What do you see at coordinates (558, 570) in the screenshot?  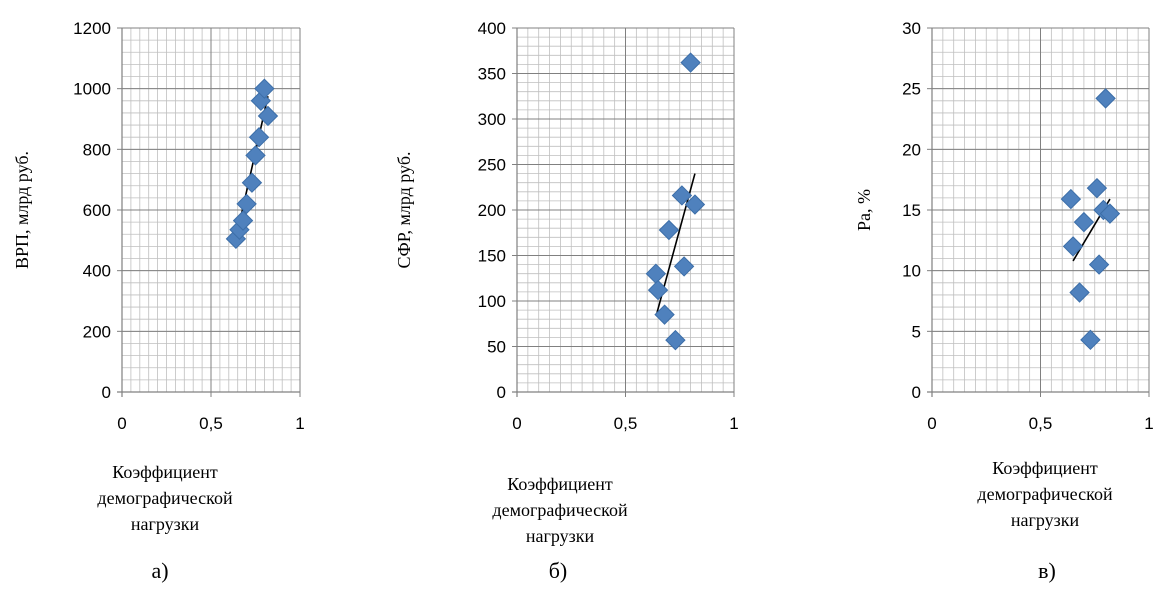 I see `panel-label: б)` at bounding box center [558, 570].